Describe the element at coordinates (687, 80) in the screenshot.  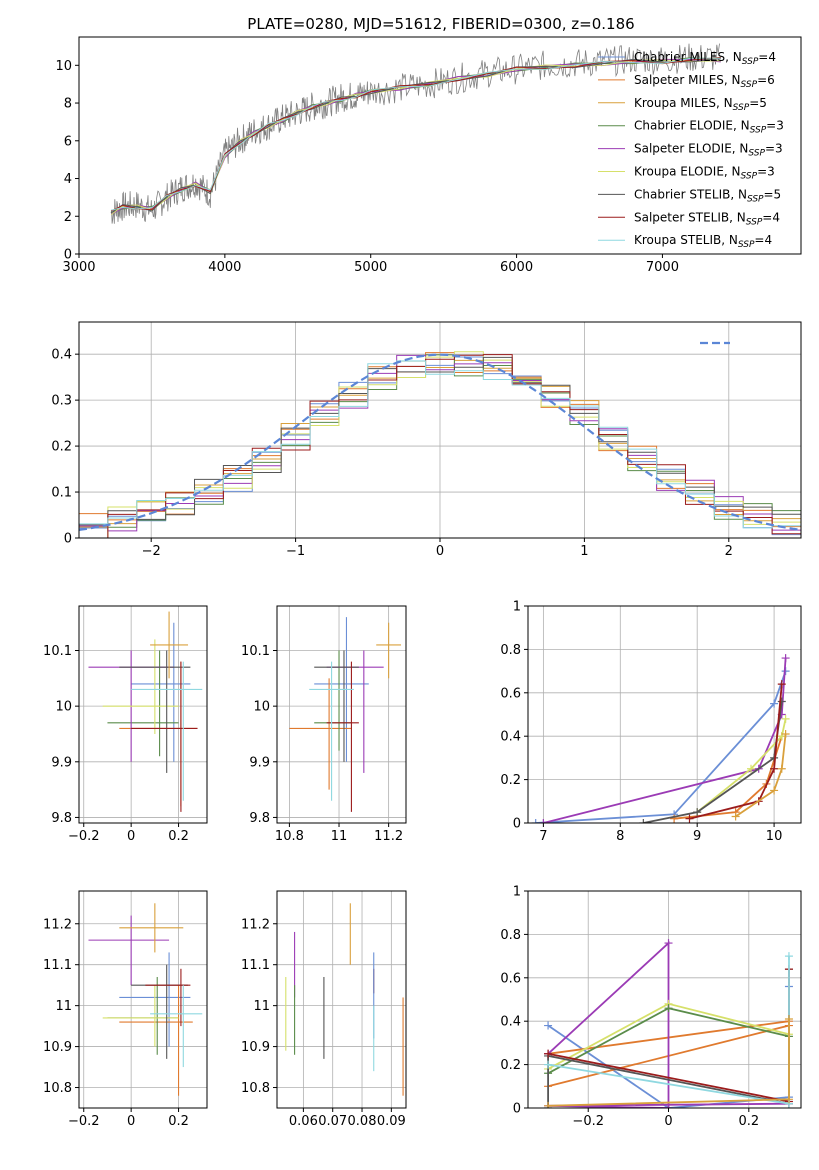
I see `legend-model-name: Salpeter MILES, N` at that location.